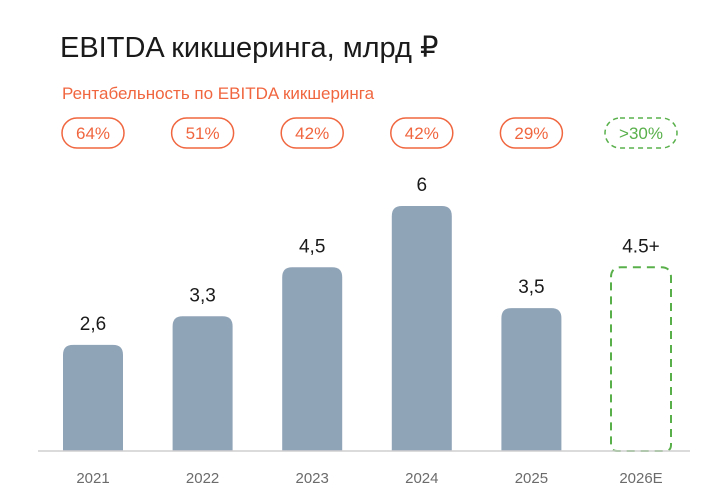 This screenshot has width=728, height=503. I want to click on value-label-2023: 4,5, so click(312, 246).